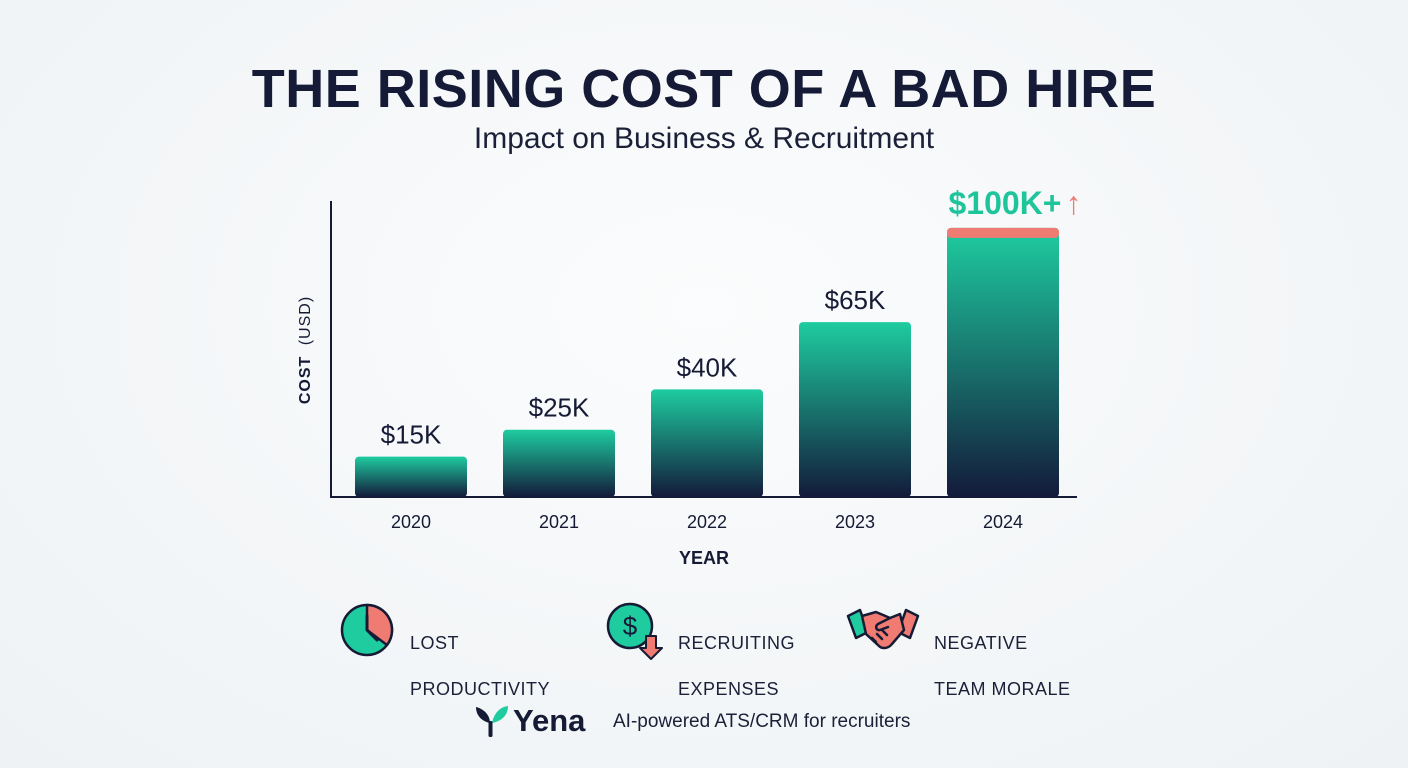 This screenshot has height=768, width=1408. Describe the element at coordinates (762, 721) in the screenshot. I see `brand-tagline: AI-powered ATS/CRM for recruiters` at that location.